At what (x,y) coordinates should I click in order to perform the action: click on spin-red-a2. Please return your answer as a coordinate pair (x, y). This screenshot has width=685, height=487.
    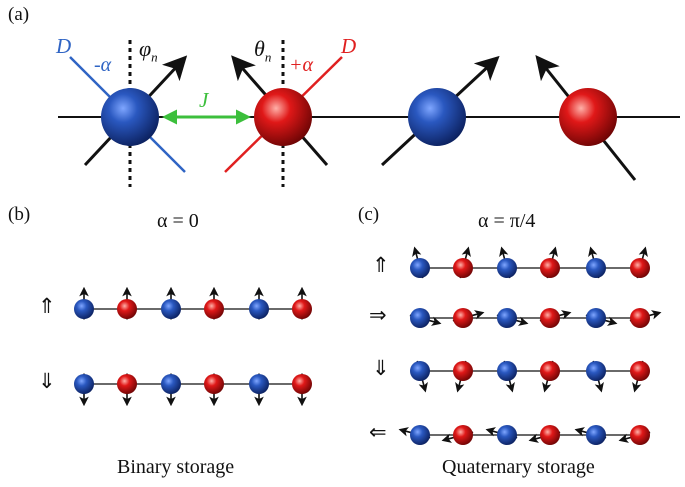
    Looking at the image, I should click on (283, 117).